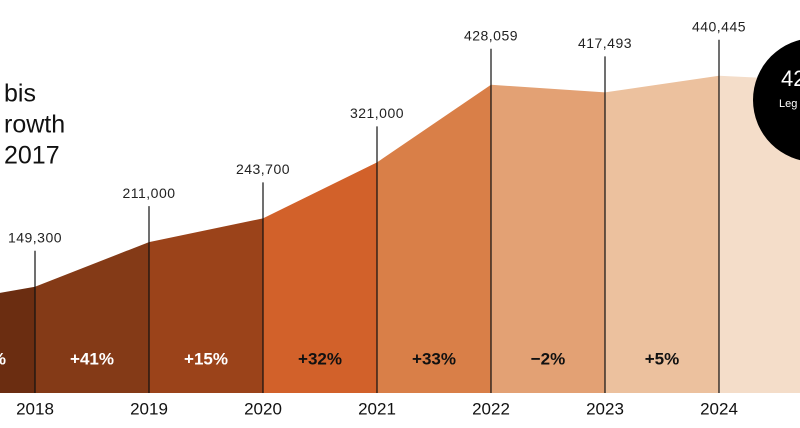  What do you see at coordinates (35, 408) in the screenshot?
I see `x-tick-label: 2018` at bounding box center [35, 408].